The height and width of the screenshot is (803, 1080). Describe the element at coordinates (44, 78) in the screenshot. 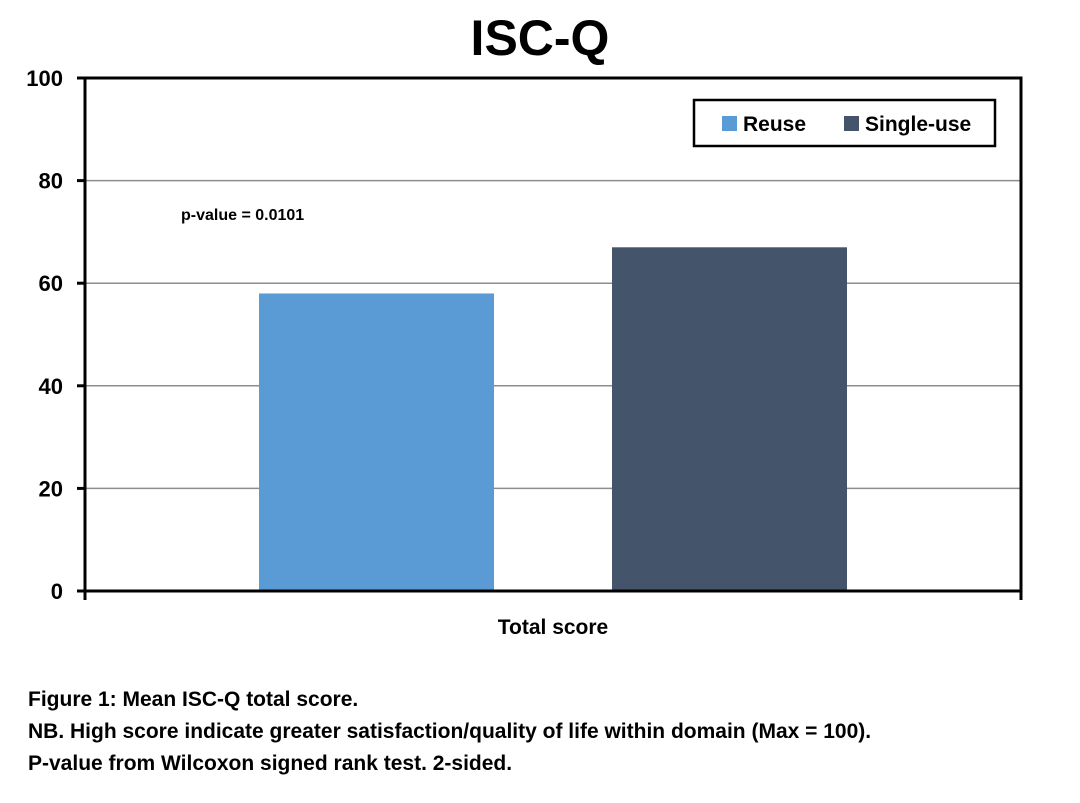

I see `y-tick-label: 100` at that location.